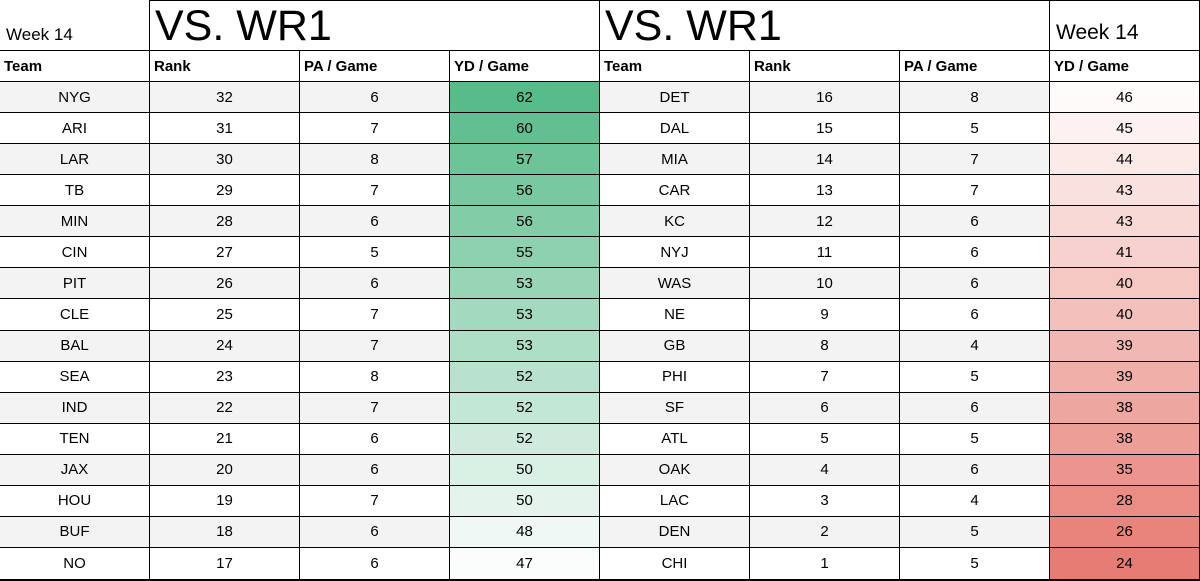  Describe the element at coordinates (225, 346) in the screenshot. I see `rank-cell: 24` at that location.